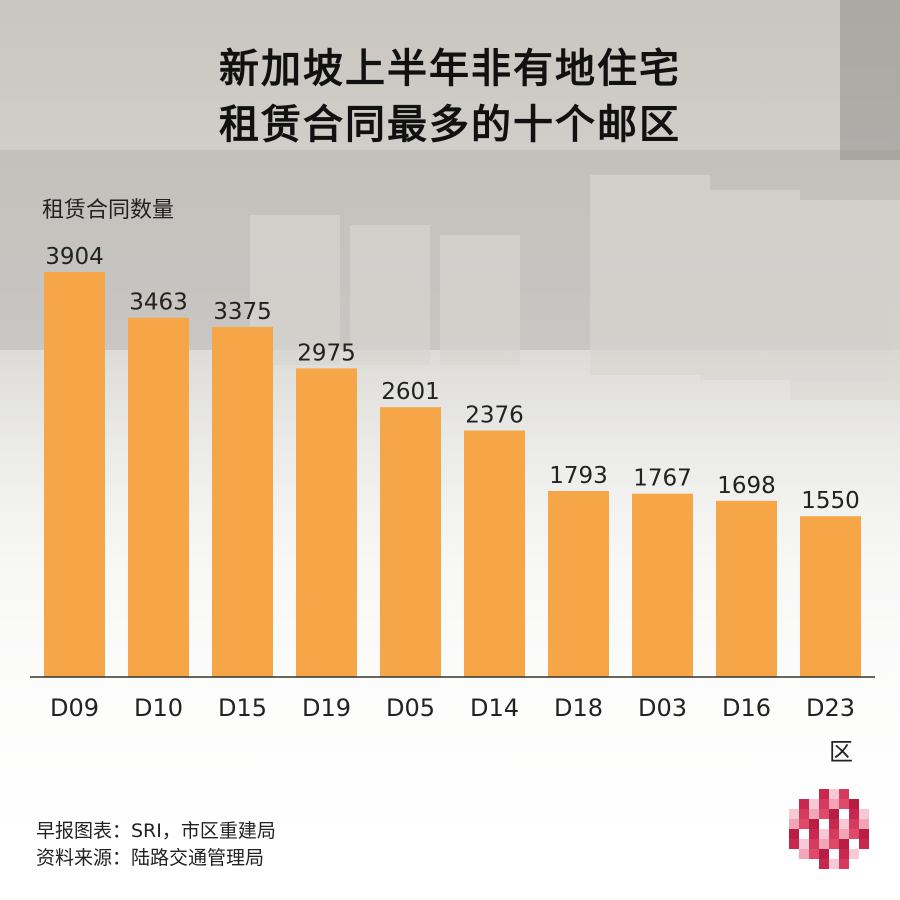 The image size is (900, 900). What do you see at coordinates (410, 392) in the screenshot?
I see `value-label-d05: 2601` at bounding box center [410, 392].